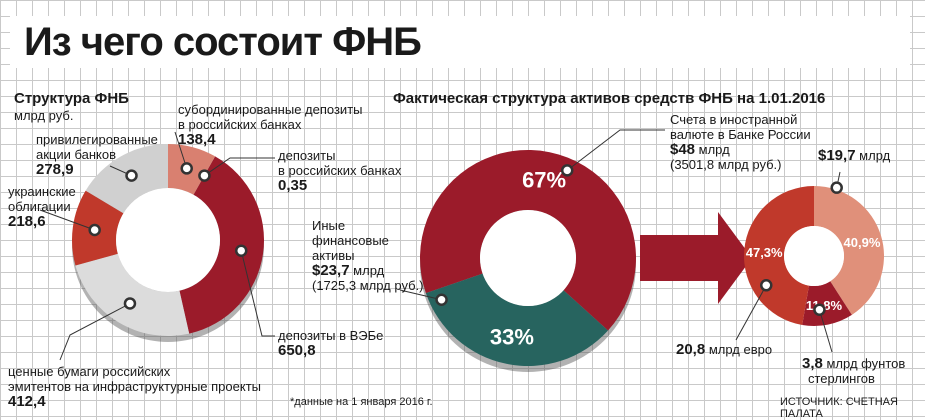 This screenshot has height=420, width=925. What do you see at coordinates (223, 42) in the screenshot?
I see `page-title: Из чего состоит ФНБ` at bounding box center [223, 42].